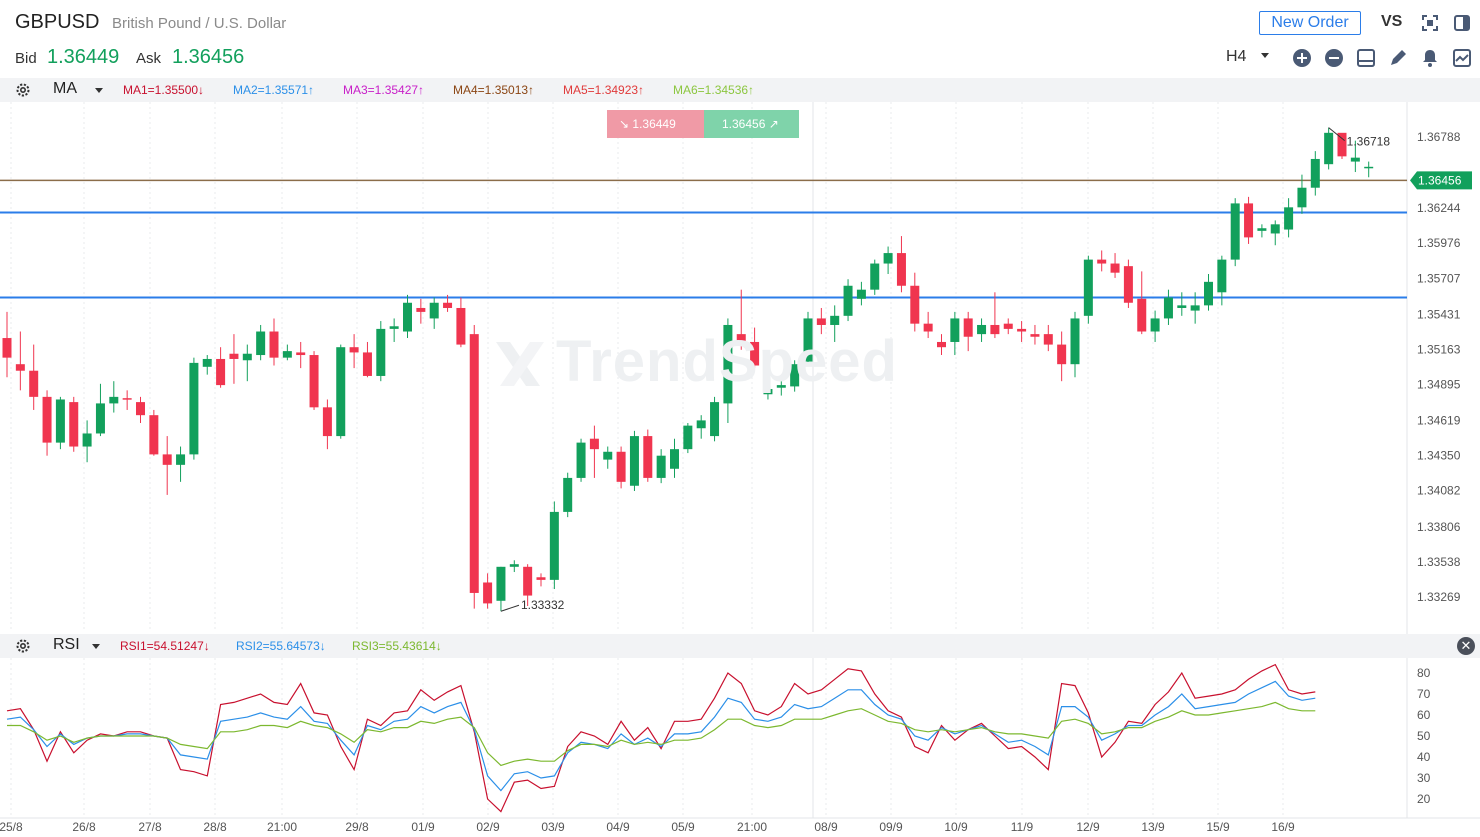  I want to click on sell-button: ↘ 1.36449, so click(655, 124).